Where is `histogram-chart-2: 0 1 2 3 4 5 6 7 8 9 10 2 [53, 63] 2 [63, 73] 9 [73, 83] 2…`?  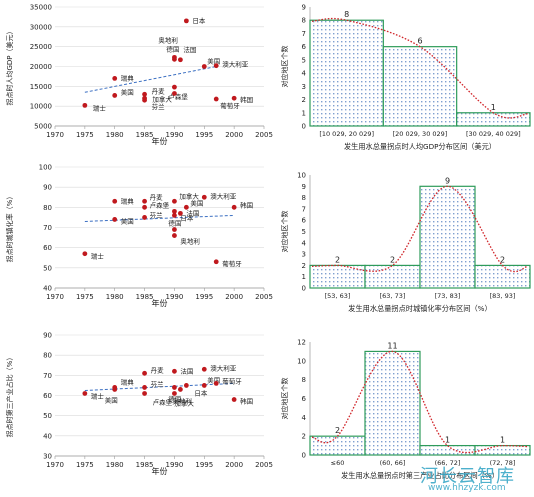
histogram-chart-2: 0 1 2 3 4 5 6 7 8 9 10 2 [53, 63] 2 [63, 73] 9 [73, 83] 2… is located at coordinates (405, 242).